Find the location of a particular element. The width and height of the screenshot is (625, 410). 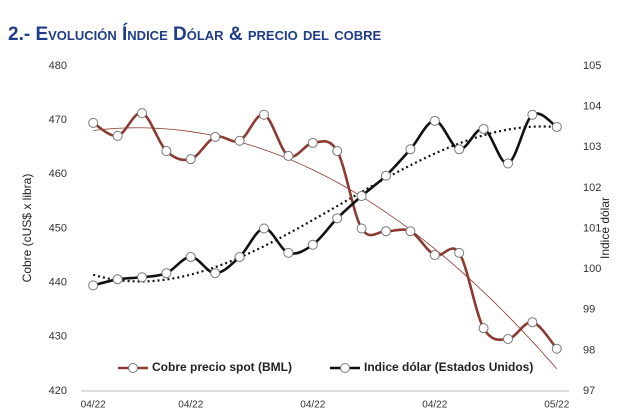

y-tick-label: 430 is located at coordinates (58, 337).